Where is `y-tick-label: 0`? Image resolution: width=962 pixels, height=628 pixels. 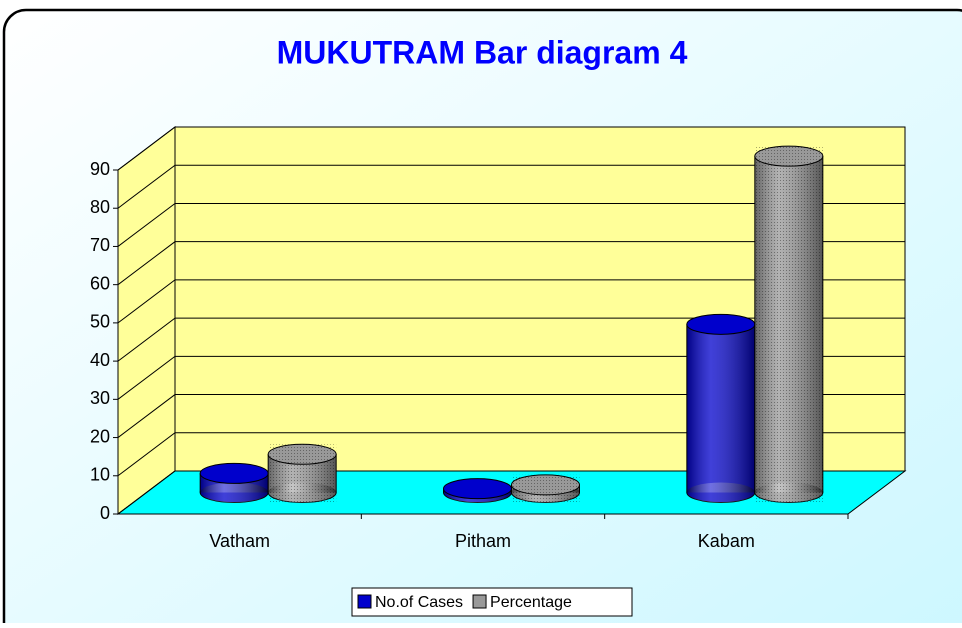
y-tick-label: 0 is located at coordinates (105, 513).